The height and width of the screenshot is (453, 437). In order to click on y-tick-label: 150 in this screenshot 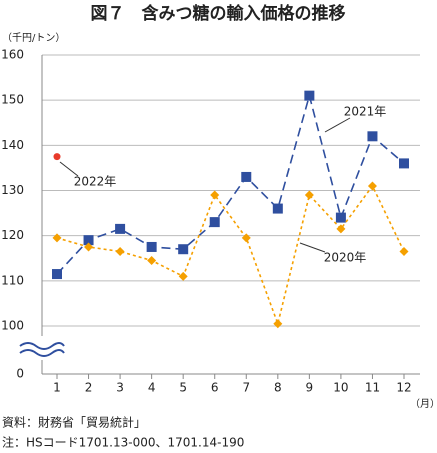, I will do `click(12, 100)`.